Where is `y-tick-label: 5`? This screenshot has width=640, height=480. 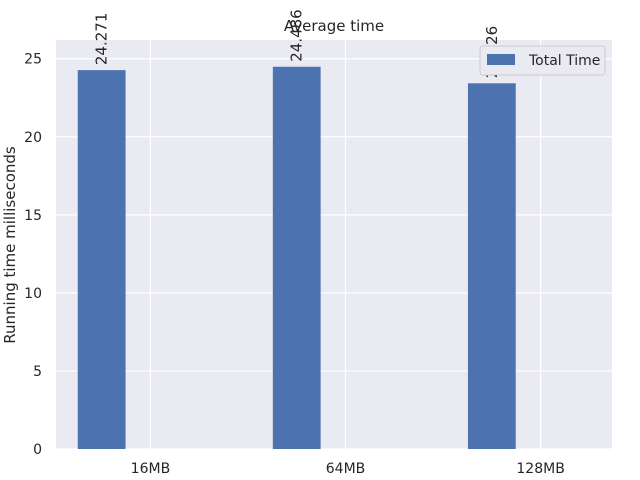
y-tick-label: 5 is located at coordinates (37, 372).